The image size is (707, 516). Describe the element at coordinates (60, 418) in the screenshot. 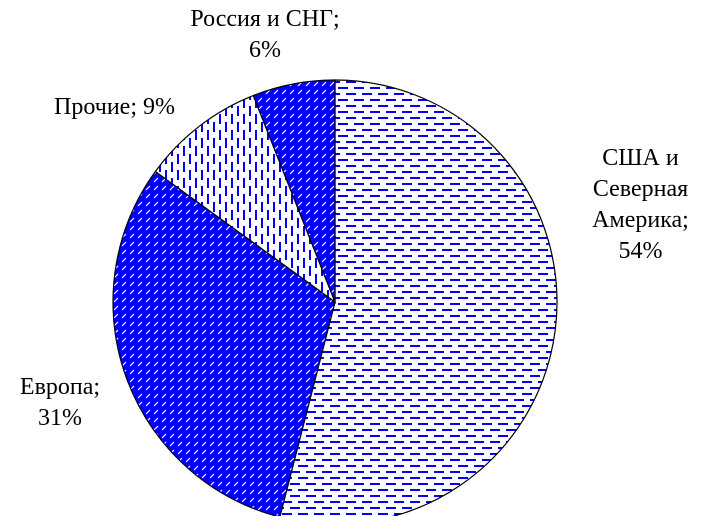

I see `label-value: 31%` at that location.